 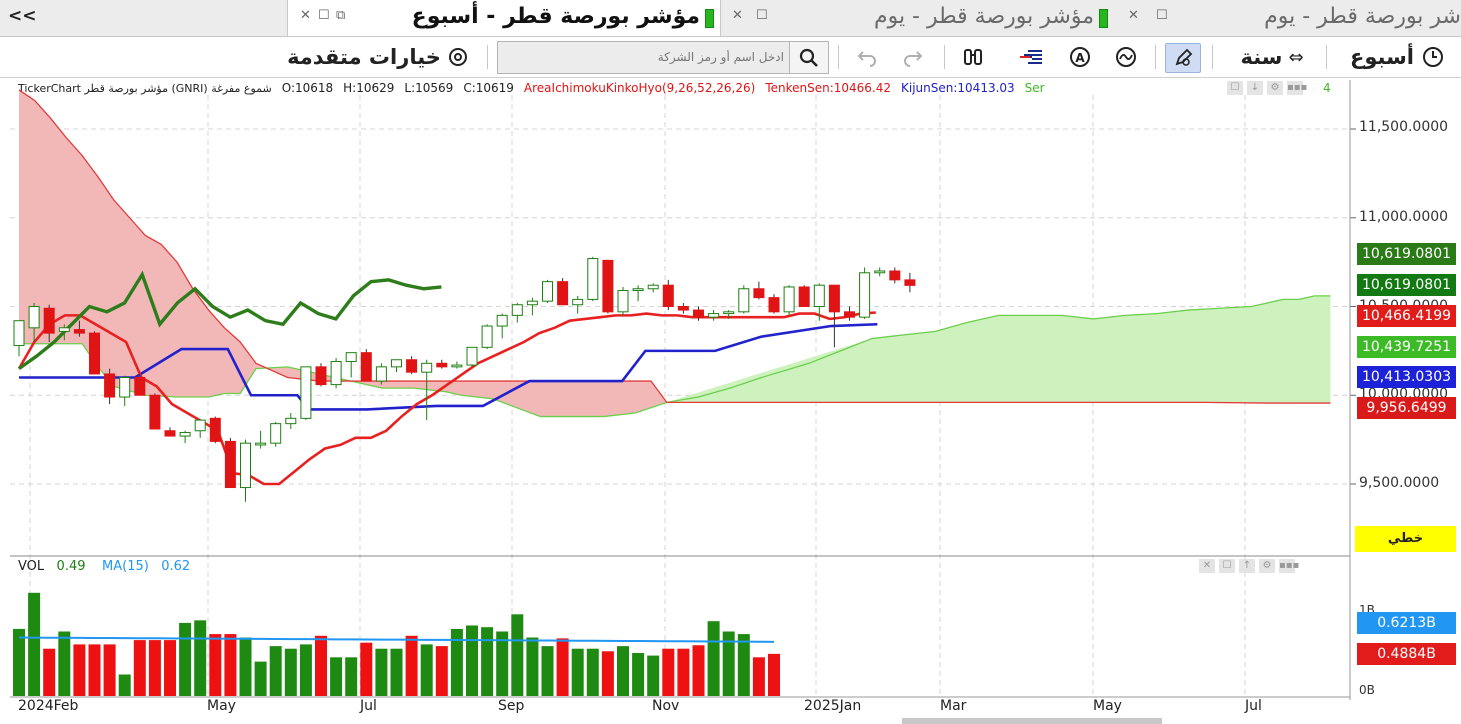 I want to click on vol-value-label: 0.4884B, so click(x=1406, y=654).